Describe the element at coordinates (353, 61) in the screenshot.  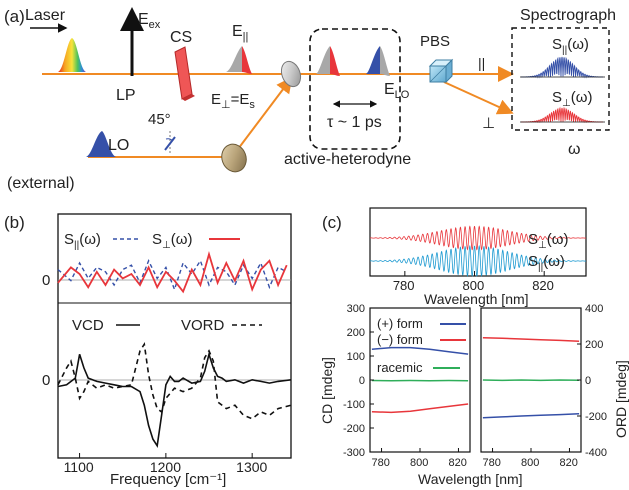
I see `pulse-pair-icon` at that location.